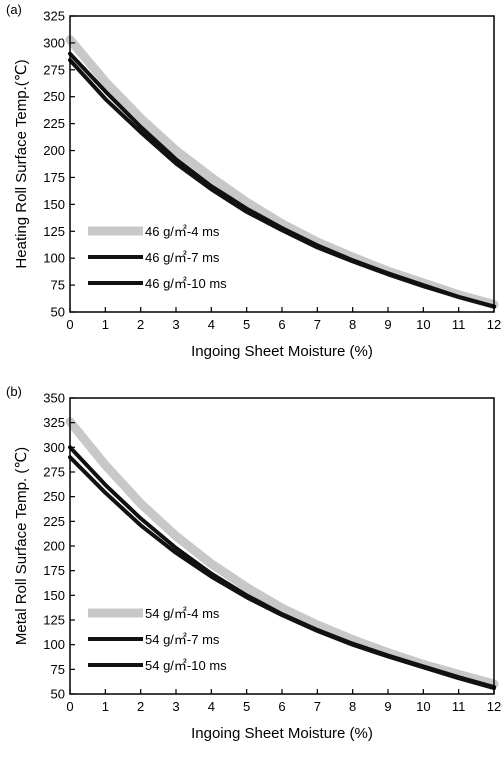 This screenshot has width=504, height=764. What do you see at coordinates (186, 665) in the screenshot?
I see `legend-label: 54 g/㎡-10 ms` at bounding box center [186, 665].